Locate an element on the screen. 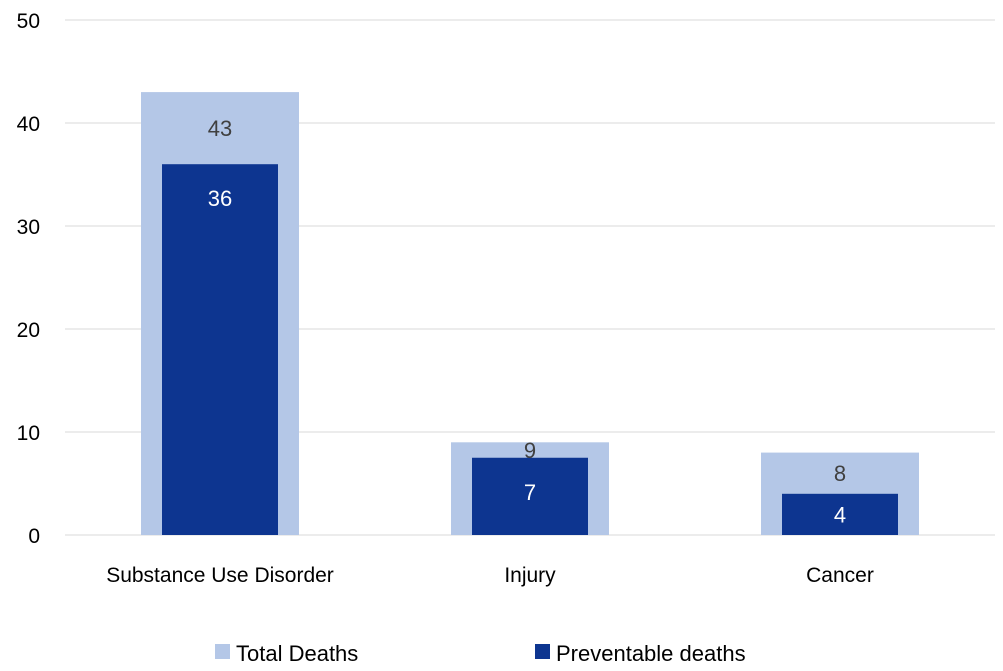 The image size is (1003, 671). data-label-total-deaths: 43 is located at coordinates (220, 128).